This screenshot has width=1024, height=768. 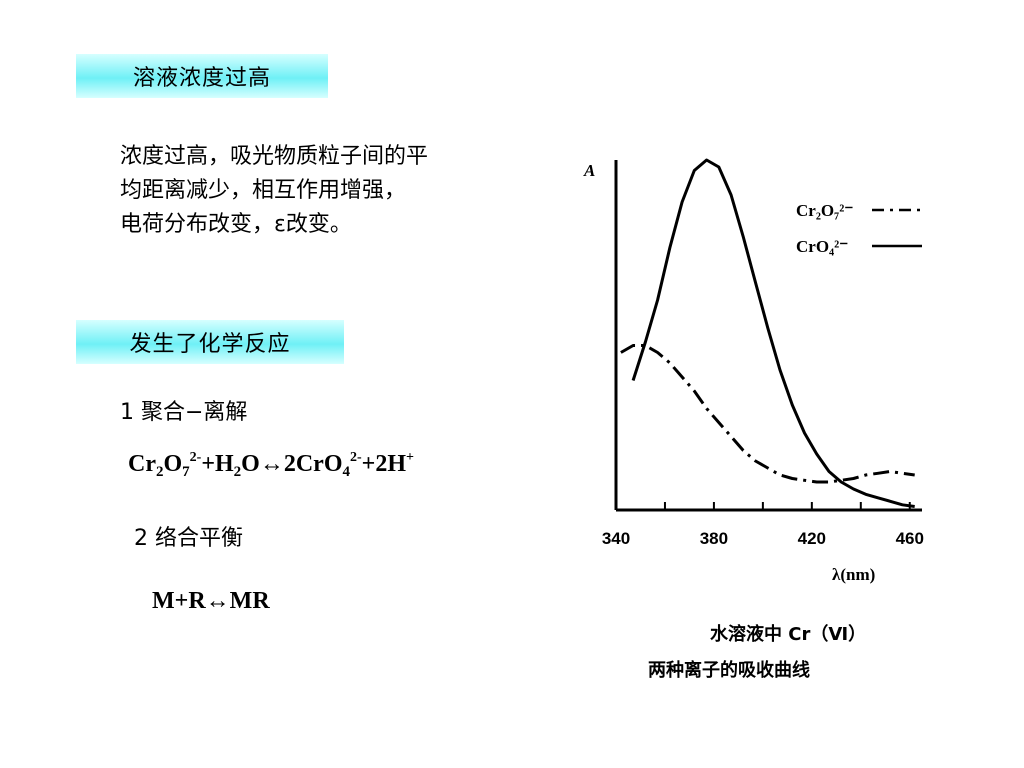 What do you see at coordinates (824, 210) in the screenshot?
I see `legend-label-1: Cr₂O₇²⁻` at bounding box center [824, 210].